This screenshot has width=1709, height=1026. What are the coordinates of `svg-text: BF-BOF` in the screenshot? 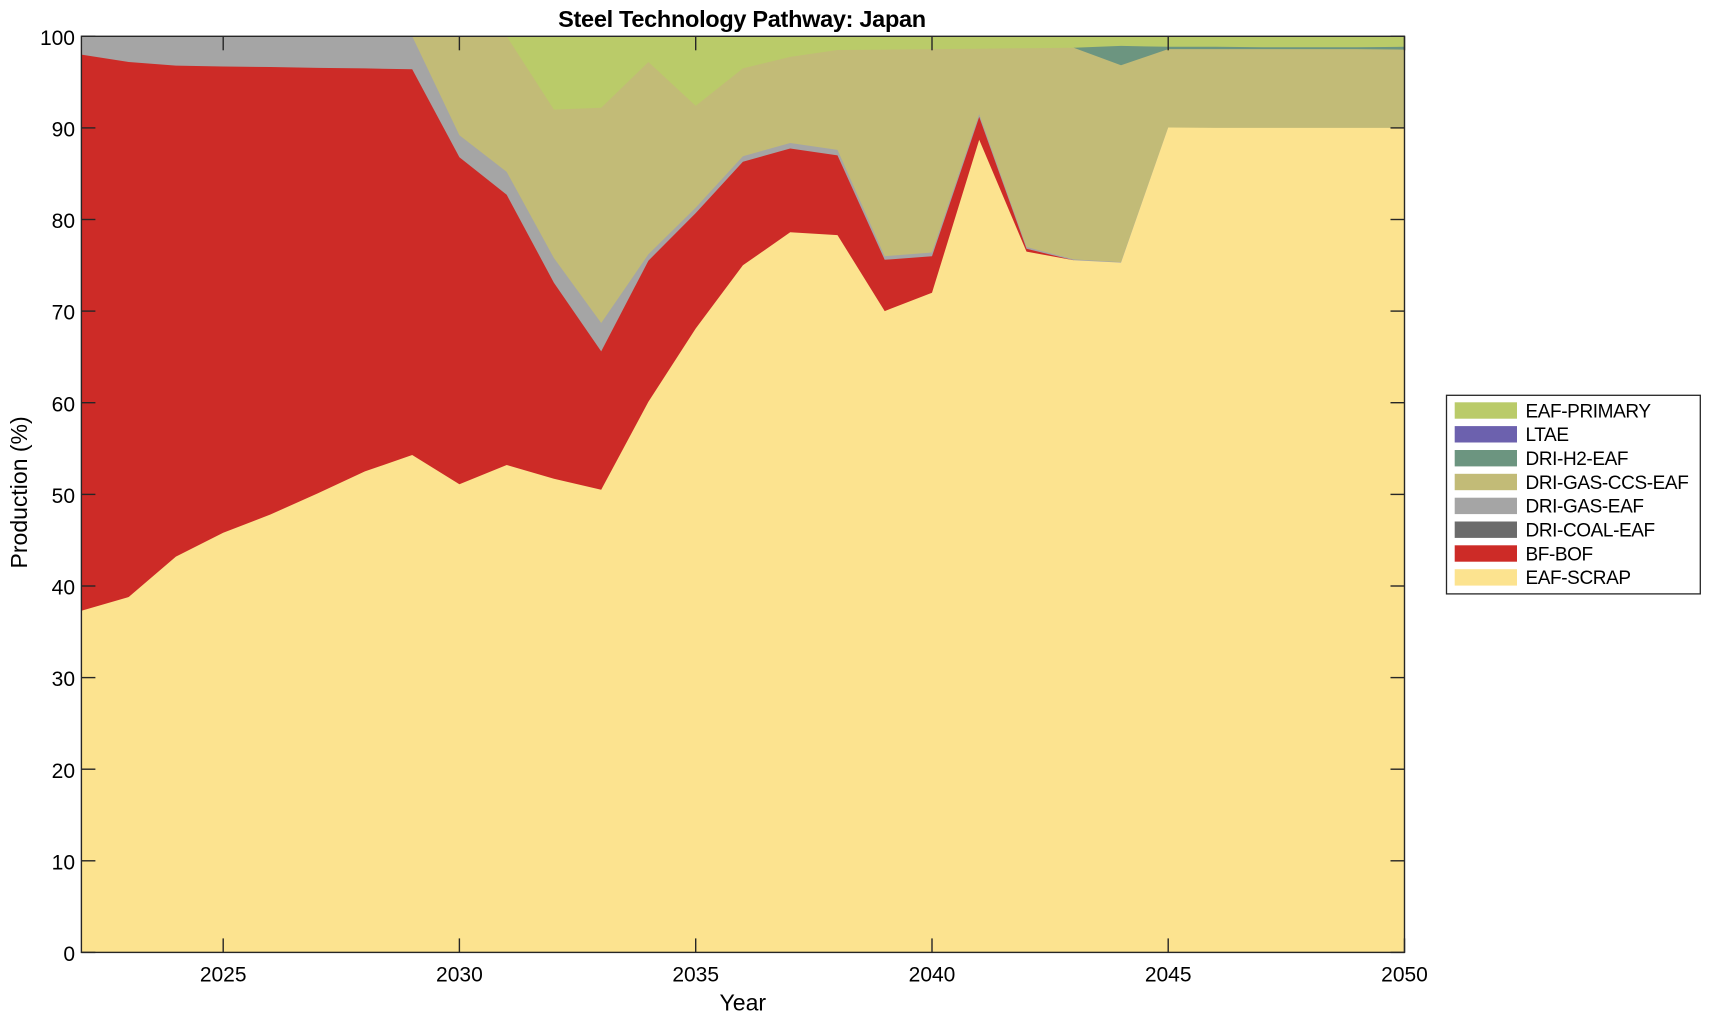 It's located at (1559, 554).